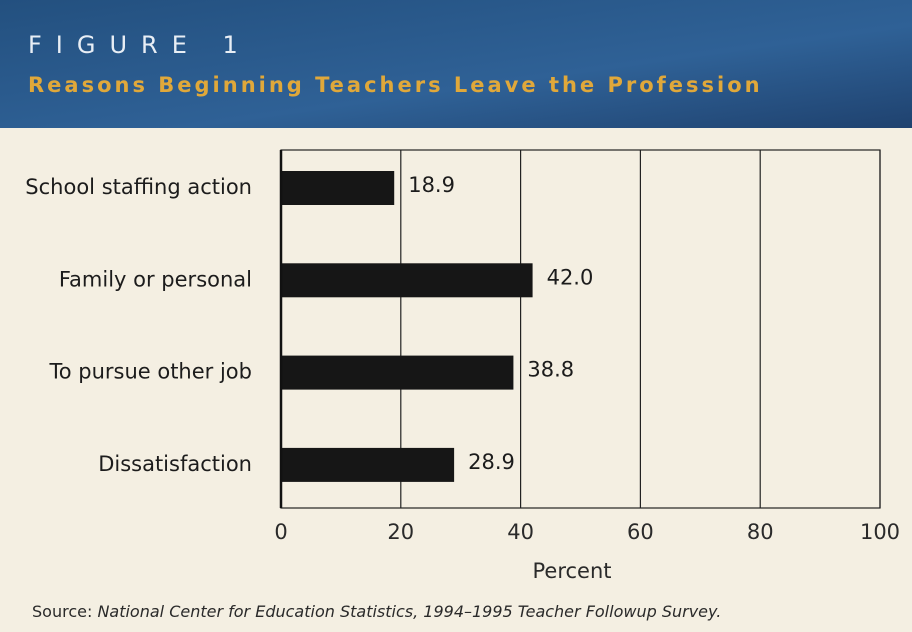  What do you see at coordinates (62, 611) in the screenshot?
I see `source-label: Source:` at bounding box center [62, 611].